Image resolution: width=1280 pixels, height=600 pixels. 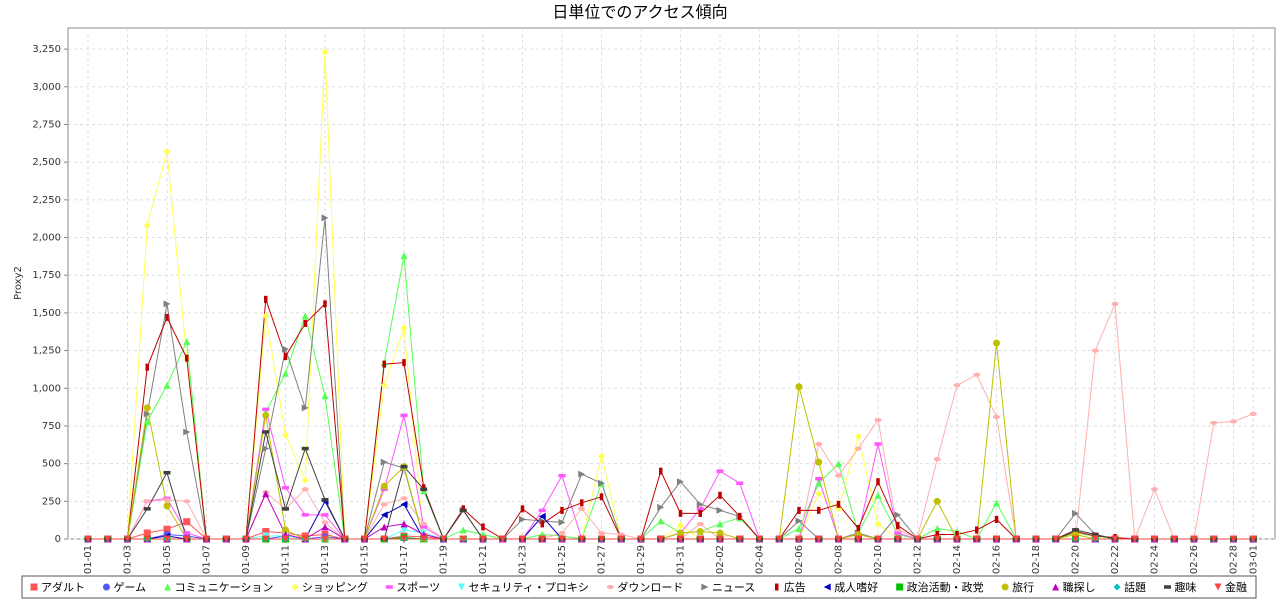 I want to click on legend-label: セキュリティ・プロキシ, so click(x=529, y=587).